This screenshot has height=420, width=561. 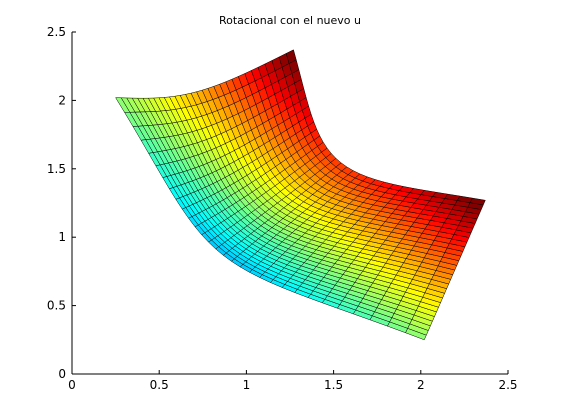 I want to click on surface-cell, so click(x=477, y=201).